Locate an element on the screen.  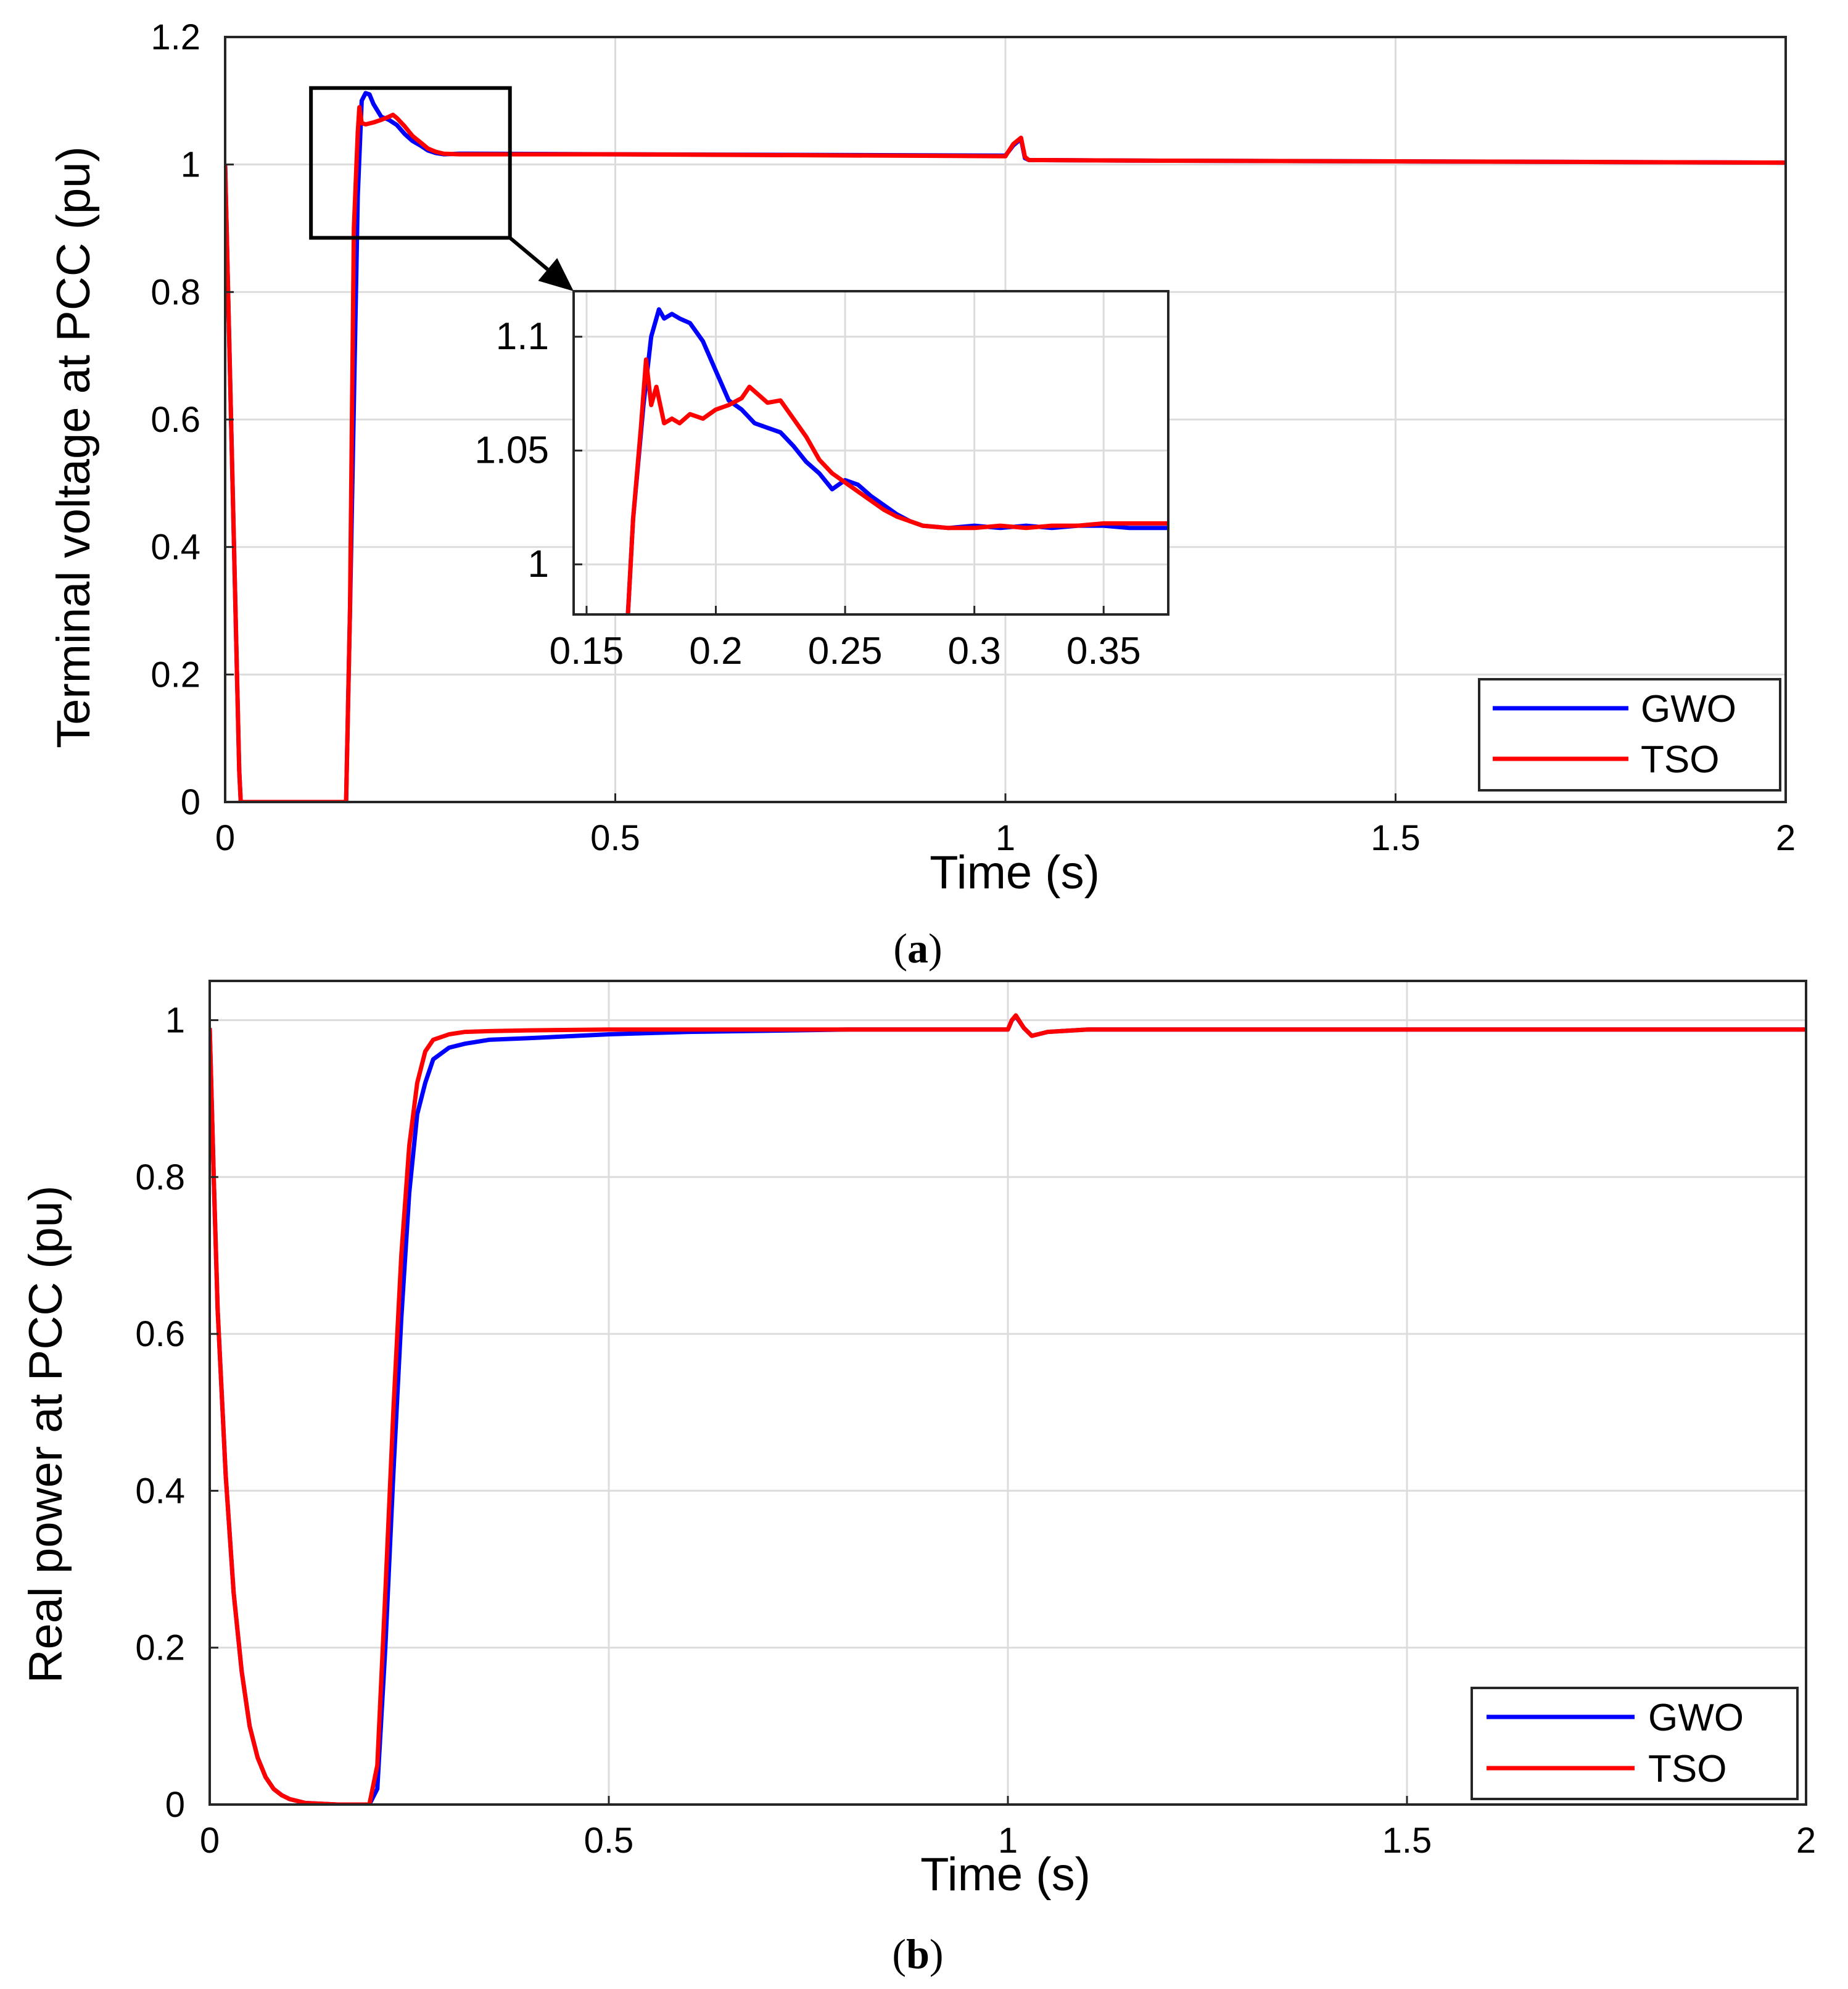
panel-b-legend: GWO TSO is located at coordinates (1635, 1743).